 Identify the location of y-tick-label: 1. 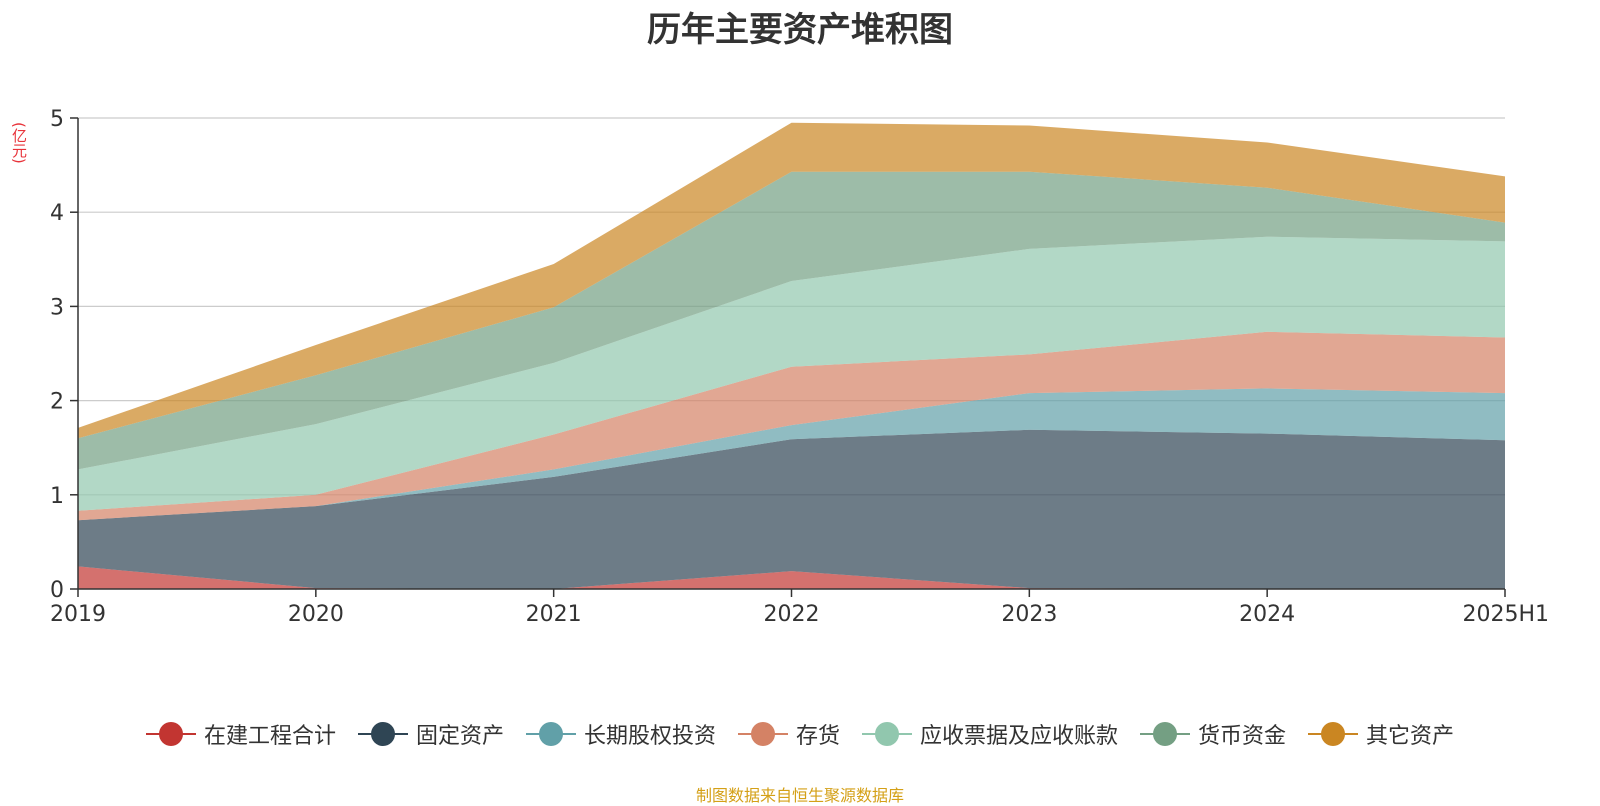
(57, 496).